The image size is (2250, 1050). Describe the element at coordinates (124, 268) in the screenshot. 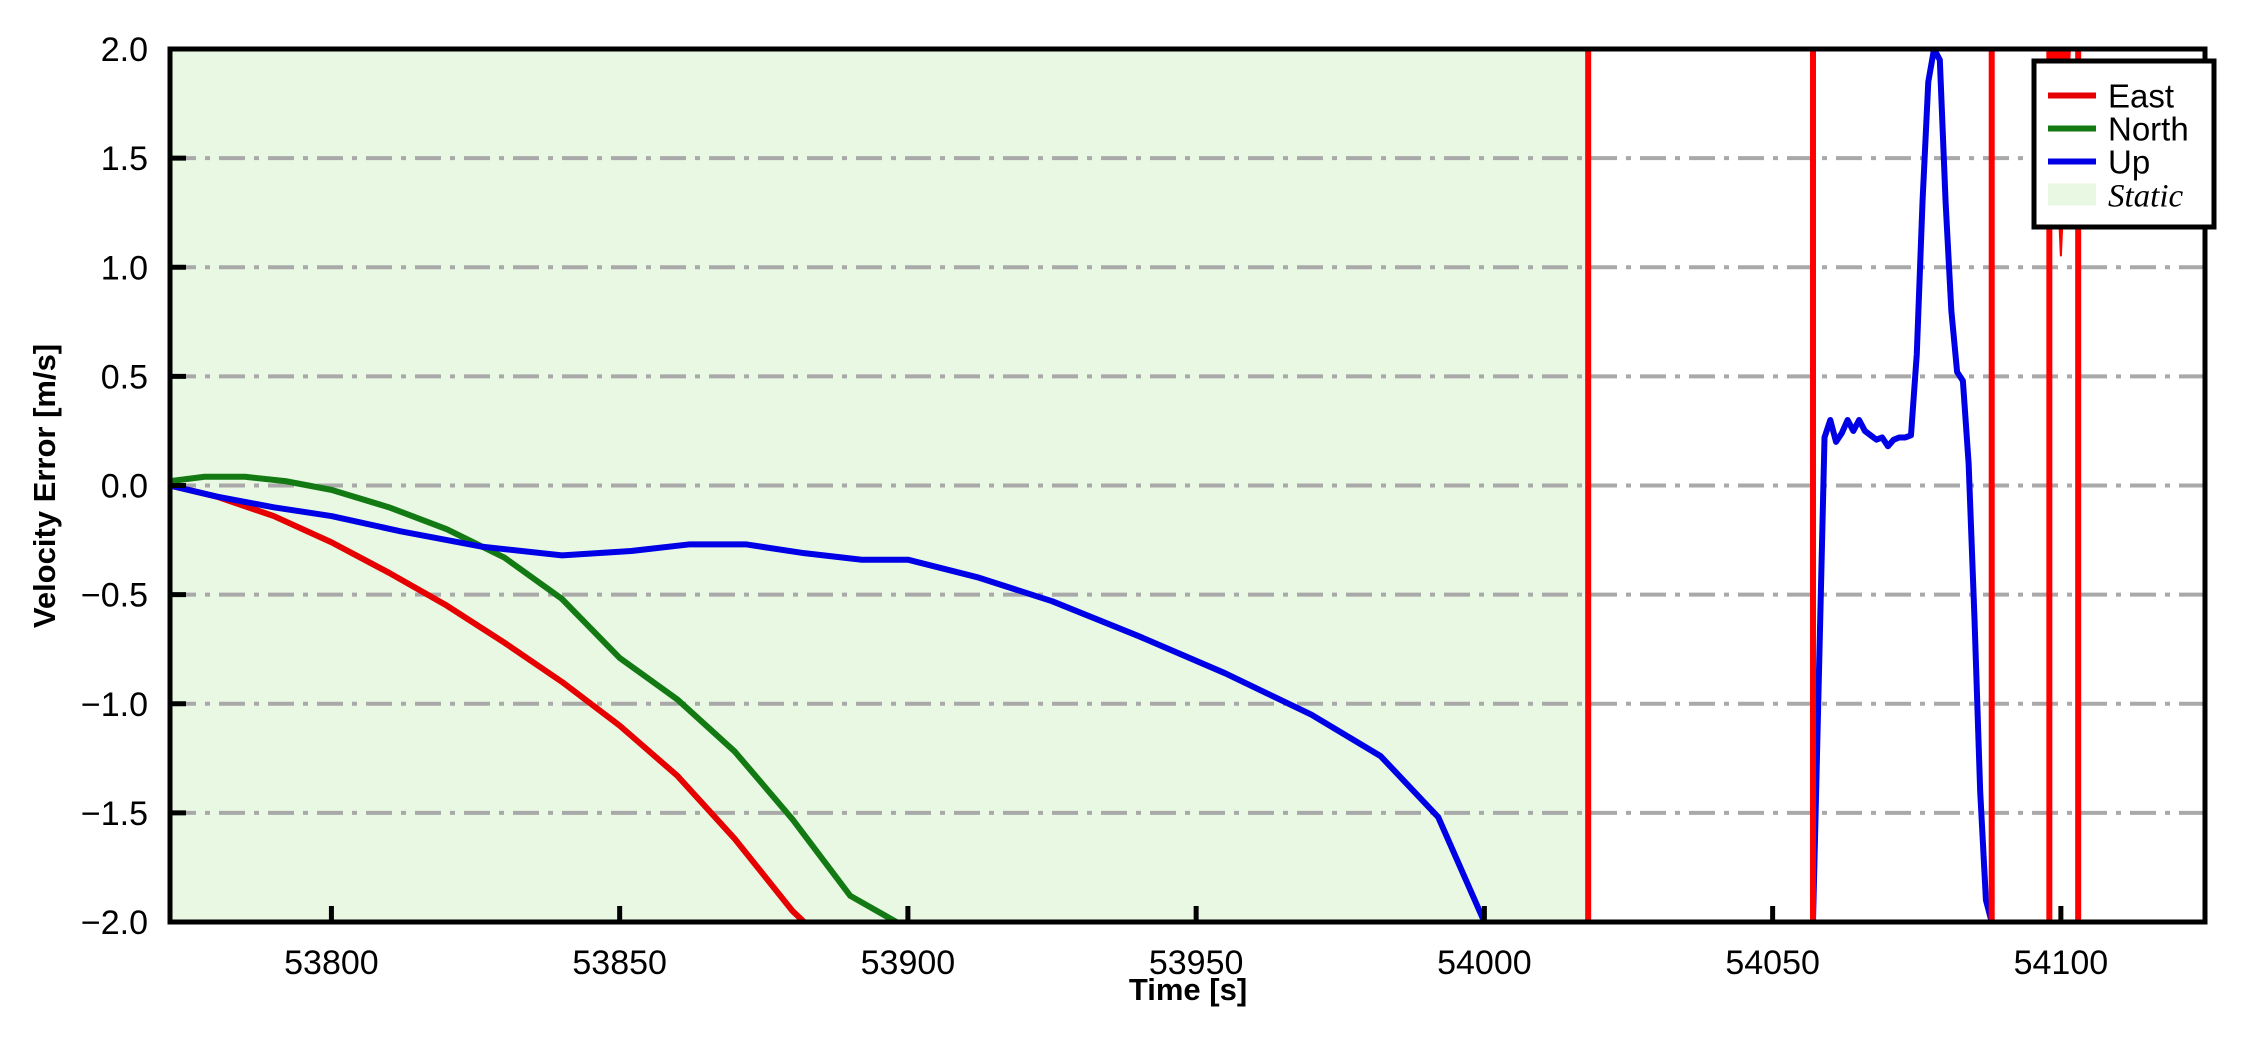

I see `y-tick-label: 1.0` at that location.